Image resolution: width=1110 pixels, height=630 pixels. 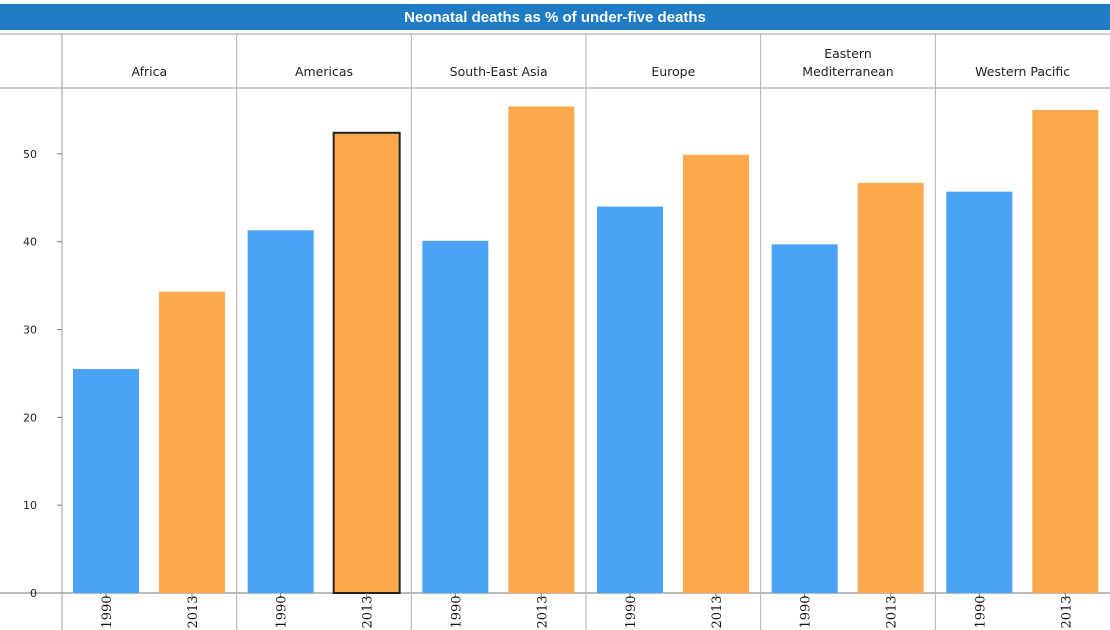 What do you see at coordinates (848, 53) in the screenshot?
I see `panel-label: Eastern` at bounding box center [848, 53].